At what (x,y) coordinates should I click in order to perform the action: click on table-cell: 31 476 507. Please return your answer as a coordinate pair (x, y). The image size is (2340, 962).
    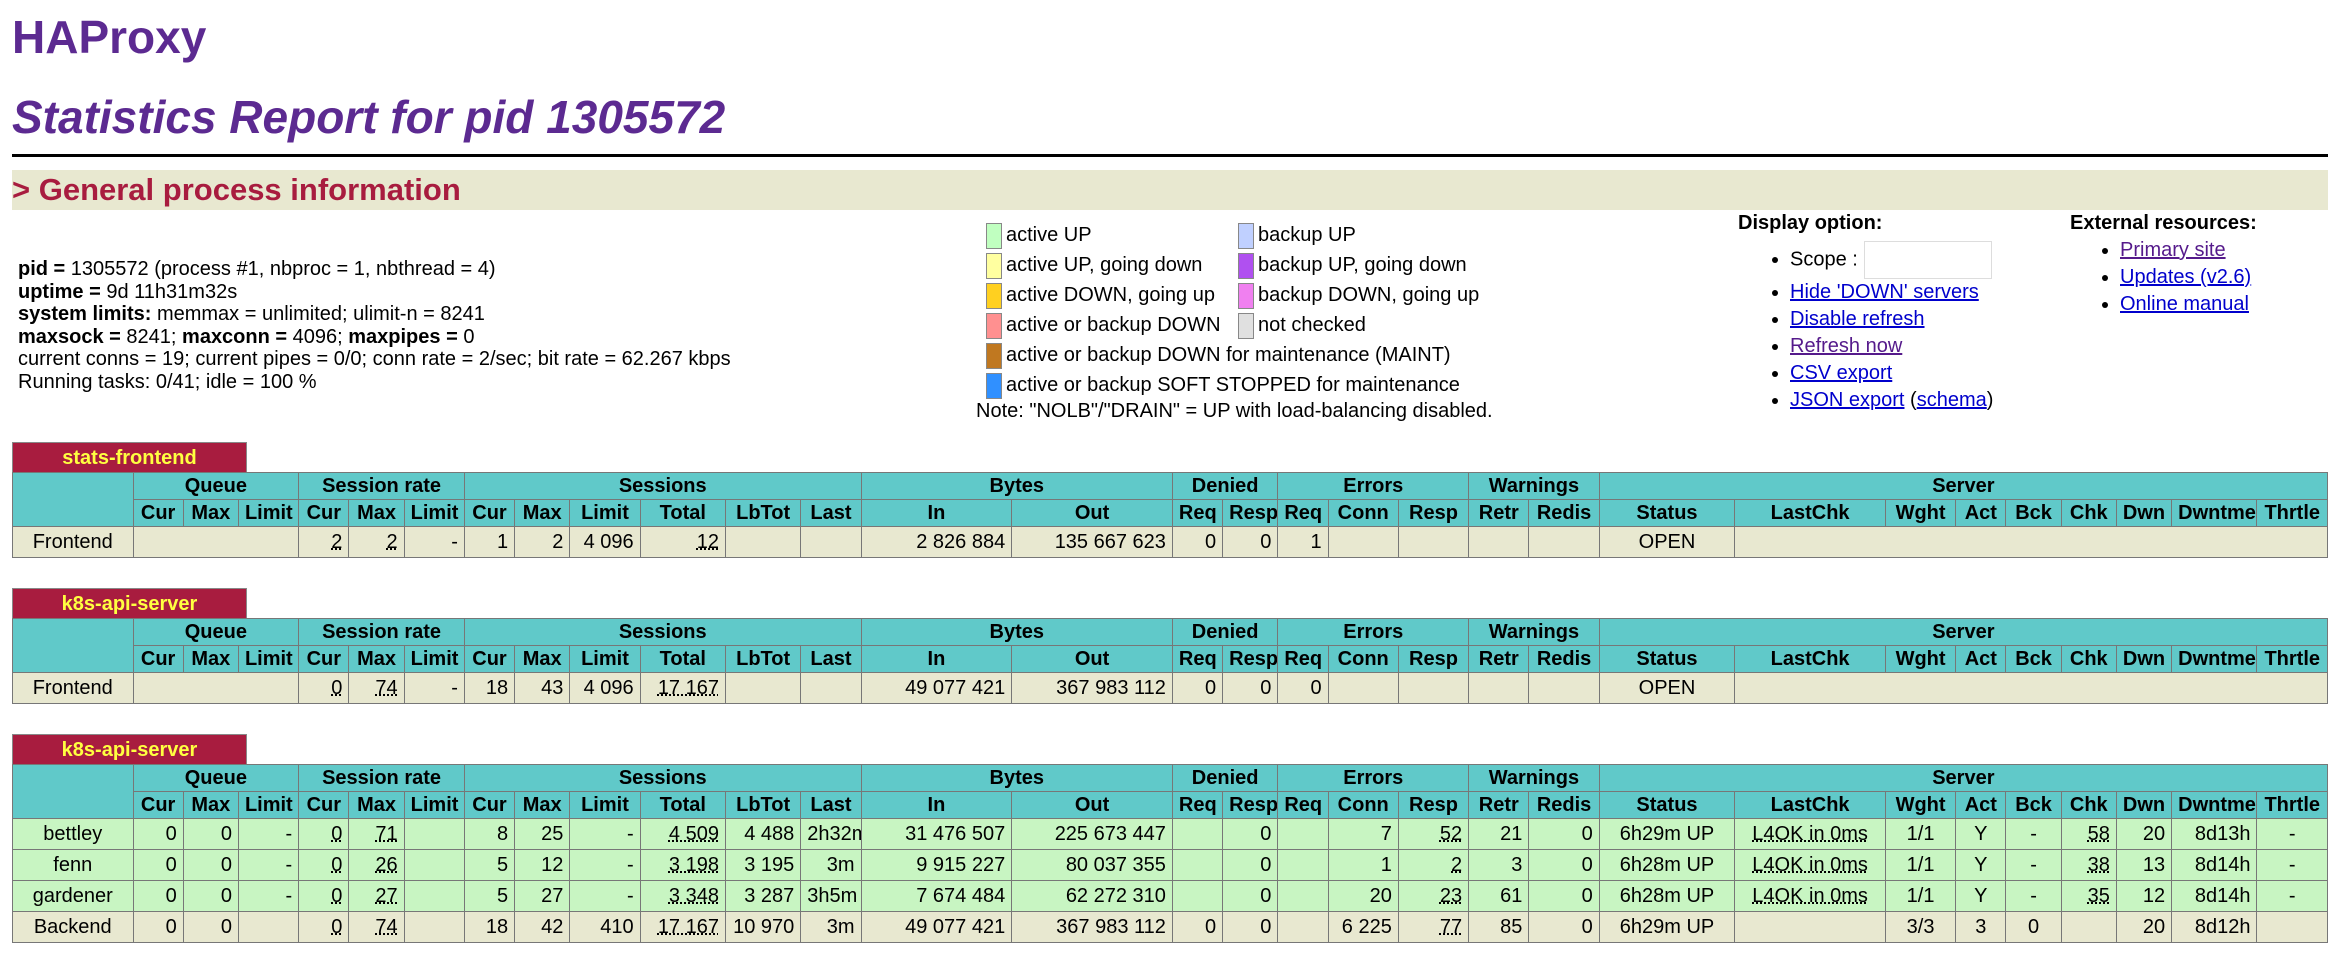
    Looking at the image, I should click on (936, 834).